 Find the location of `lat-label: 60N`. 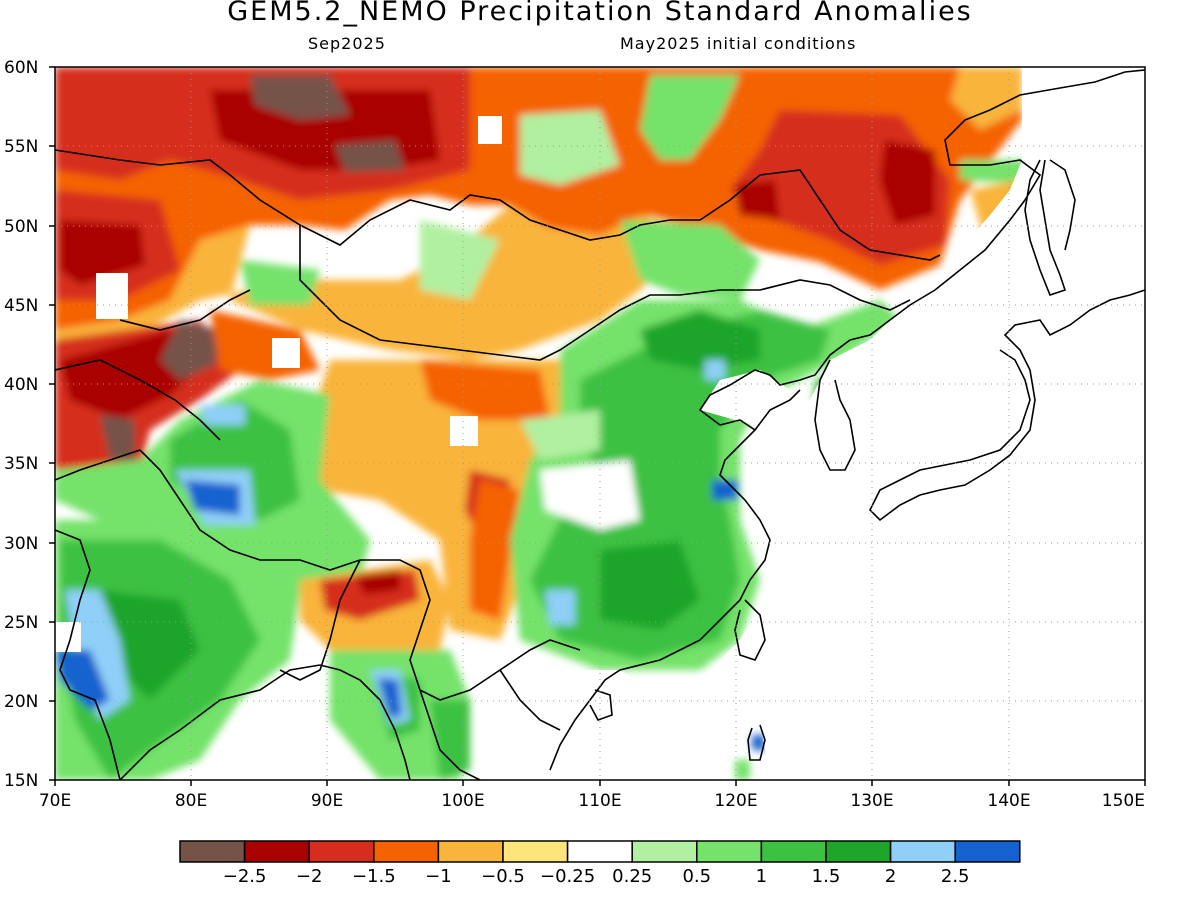

lat-label: 60N is located at coordinates (21, 68).